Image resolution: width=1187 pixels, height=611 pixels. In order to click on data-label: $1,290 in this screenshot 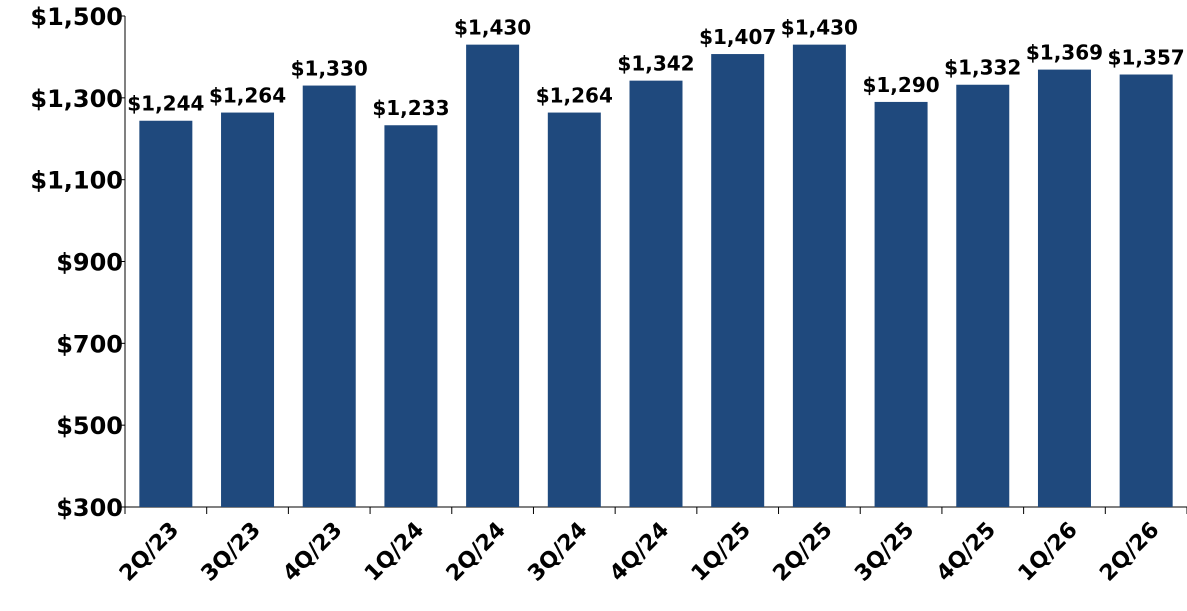, I will do `click(900, 85)`.